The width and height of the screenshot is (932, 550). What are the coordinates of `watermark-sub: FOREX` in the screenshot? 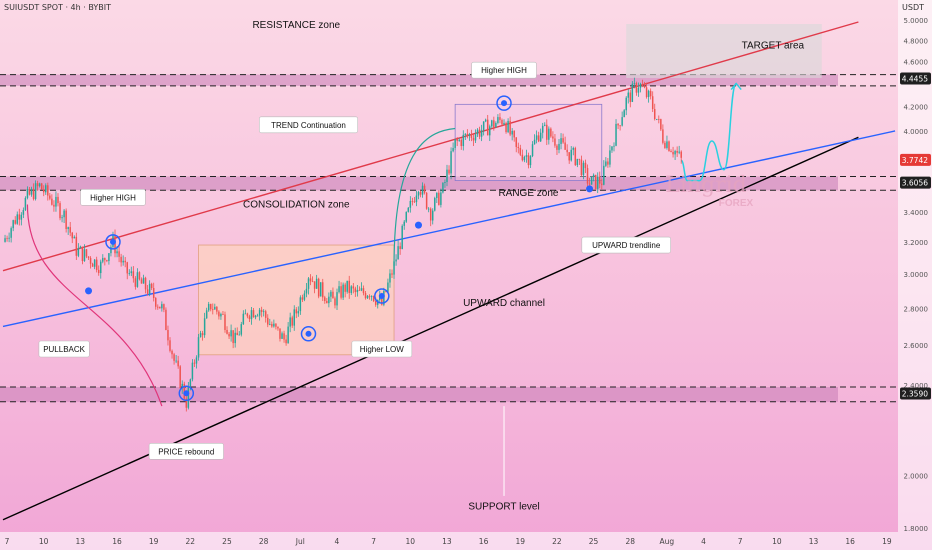 It's located at (736, 203).